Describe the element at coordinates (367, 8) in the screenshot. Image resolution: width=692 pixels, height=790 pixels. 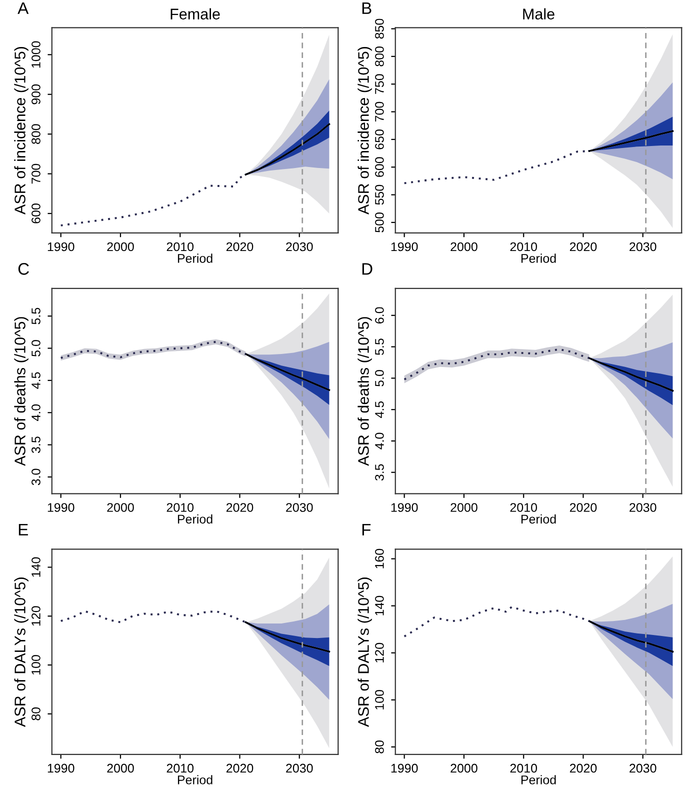
I see `chart-title: B` at that location.